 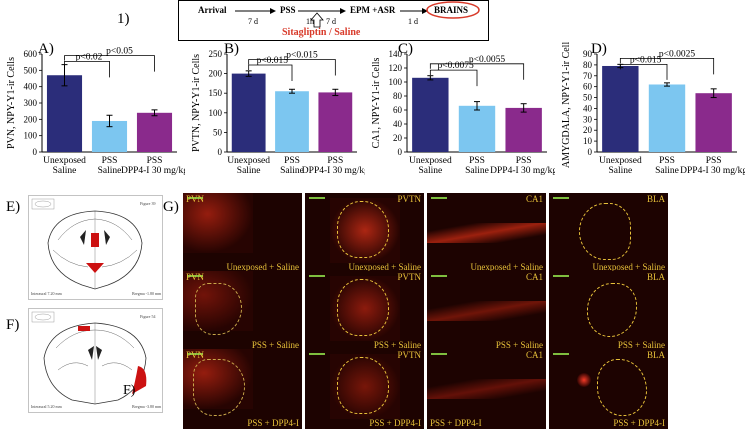 What do you see at coordinates (171, 207) in the screenshot?
I see `panel-label-g: G)` at bounding box center [171, 207].